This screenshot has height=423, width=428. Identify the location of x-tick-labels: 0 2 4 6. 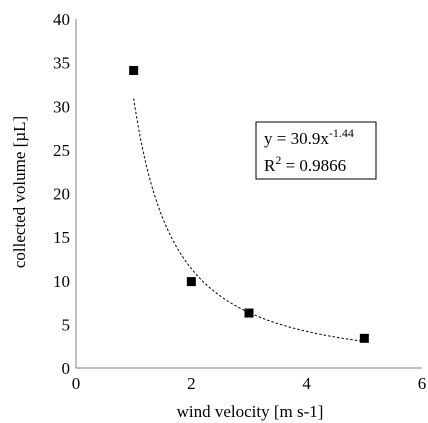
(249, 383).